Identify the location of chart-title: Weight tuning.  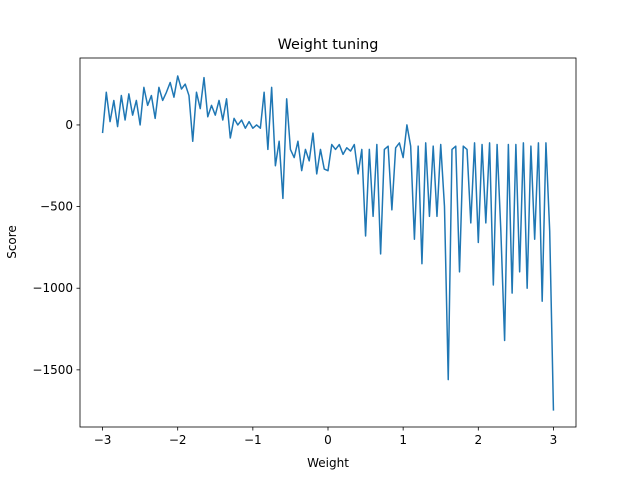
(328, 45).